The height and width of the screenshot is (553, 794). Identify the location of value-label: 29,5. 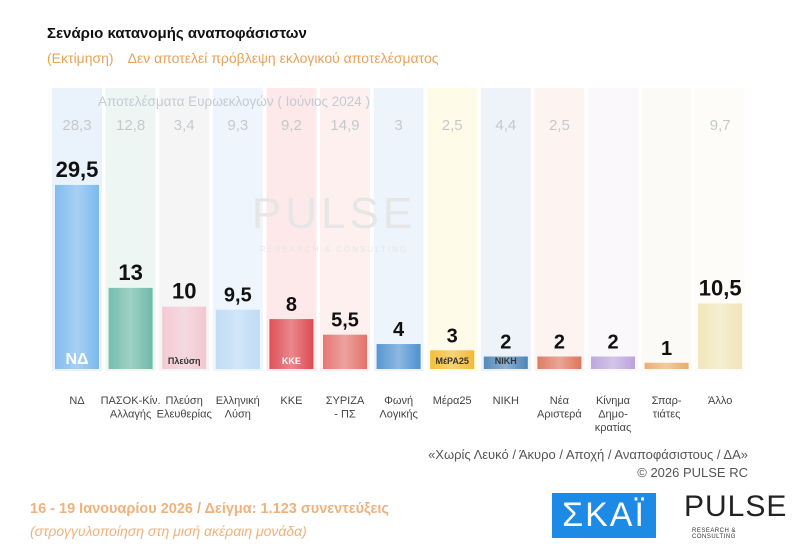
(77, 169).